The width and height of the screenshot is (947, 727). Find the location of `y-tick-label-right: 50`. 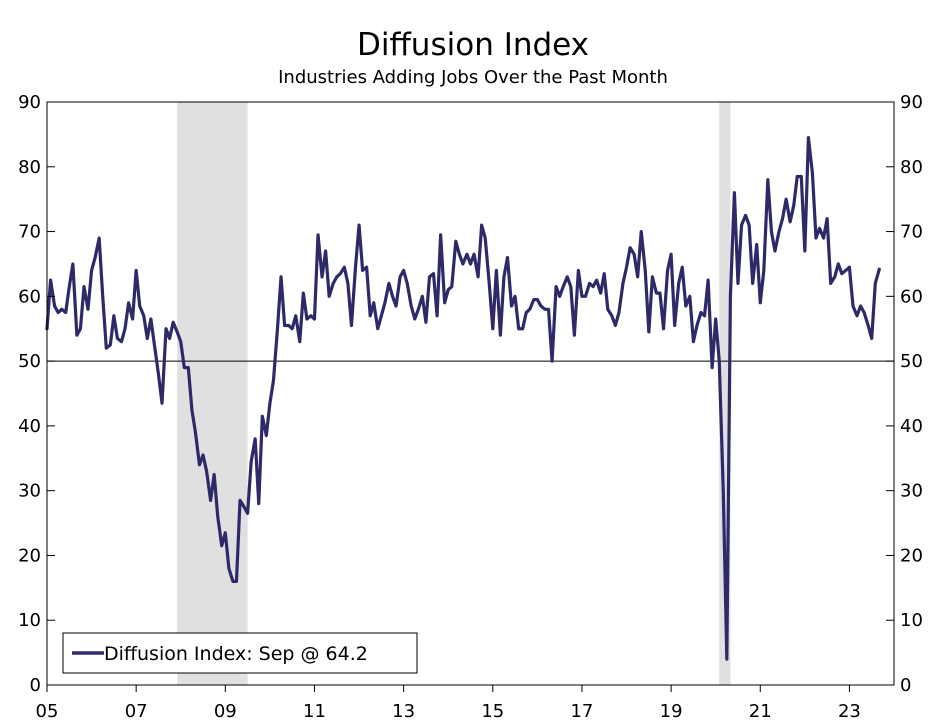

y-tick-label-right: 50 is located at coordinates (911, 361).